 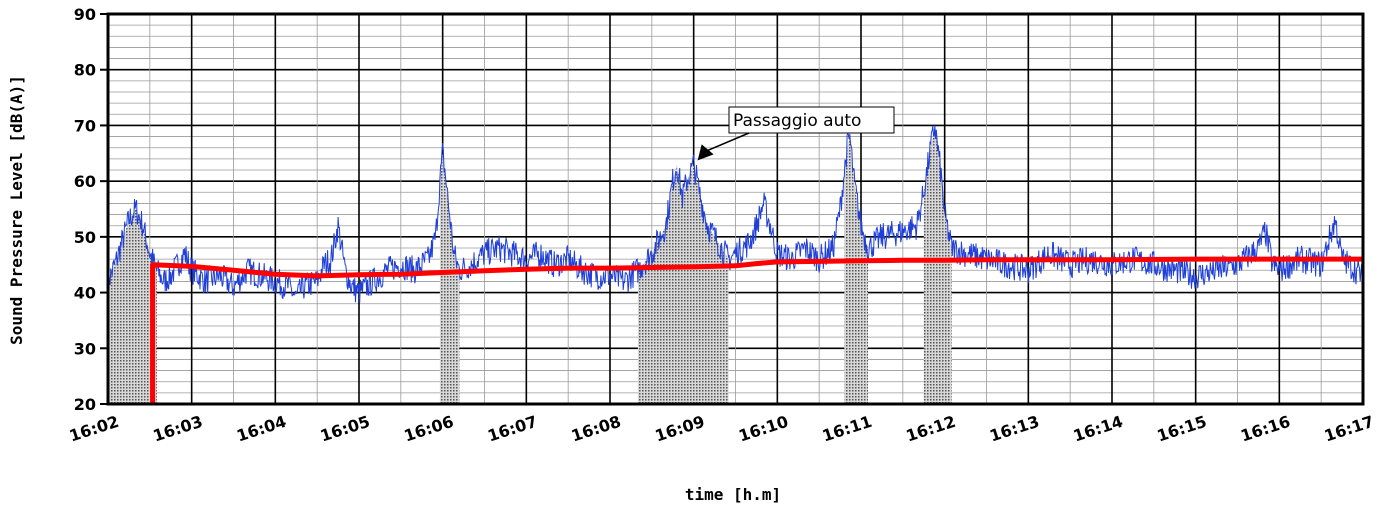 What do you see at coordinates (797, 121) in the screenshot?
I see `annotation-text: Passaggio auto` at bounding box center [797, 121].